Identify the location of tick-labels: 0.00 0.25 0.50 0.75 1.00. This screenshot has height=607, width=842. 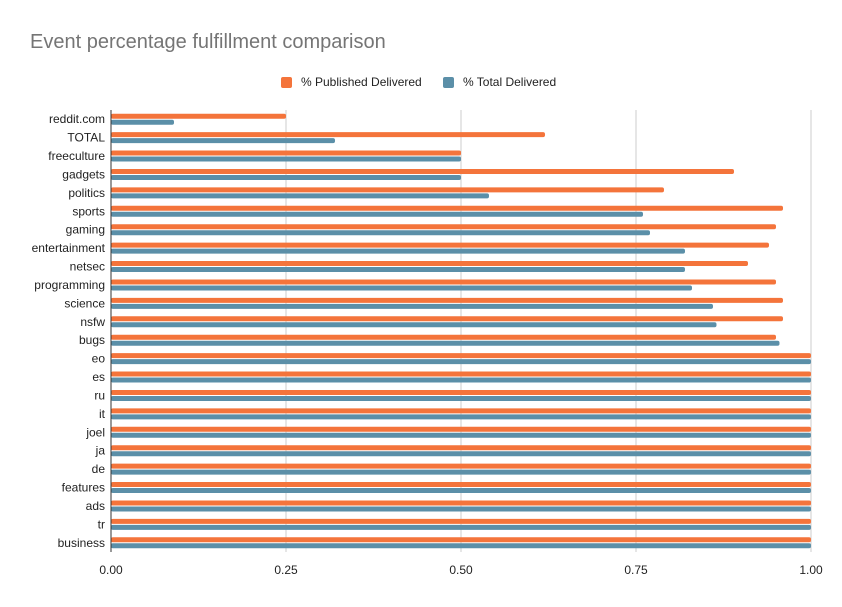
(461, 570).